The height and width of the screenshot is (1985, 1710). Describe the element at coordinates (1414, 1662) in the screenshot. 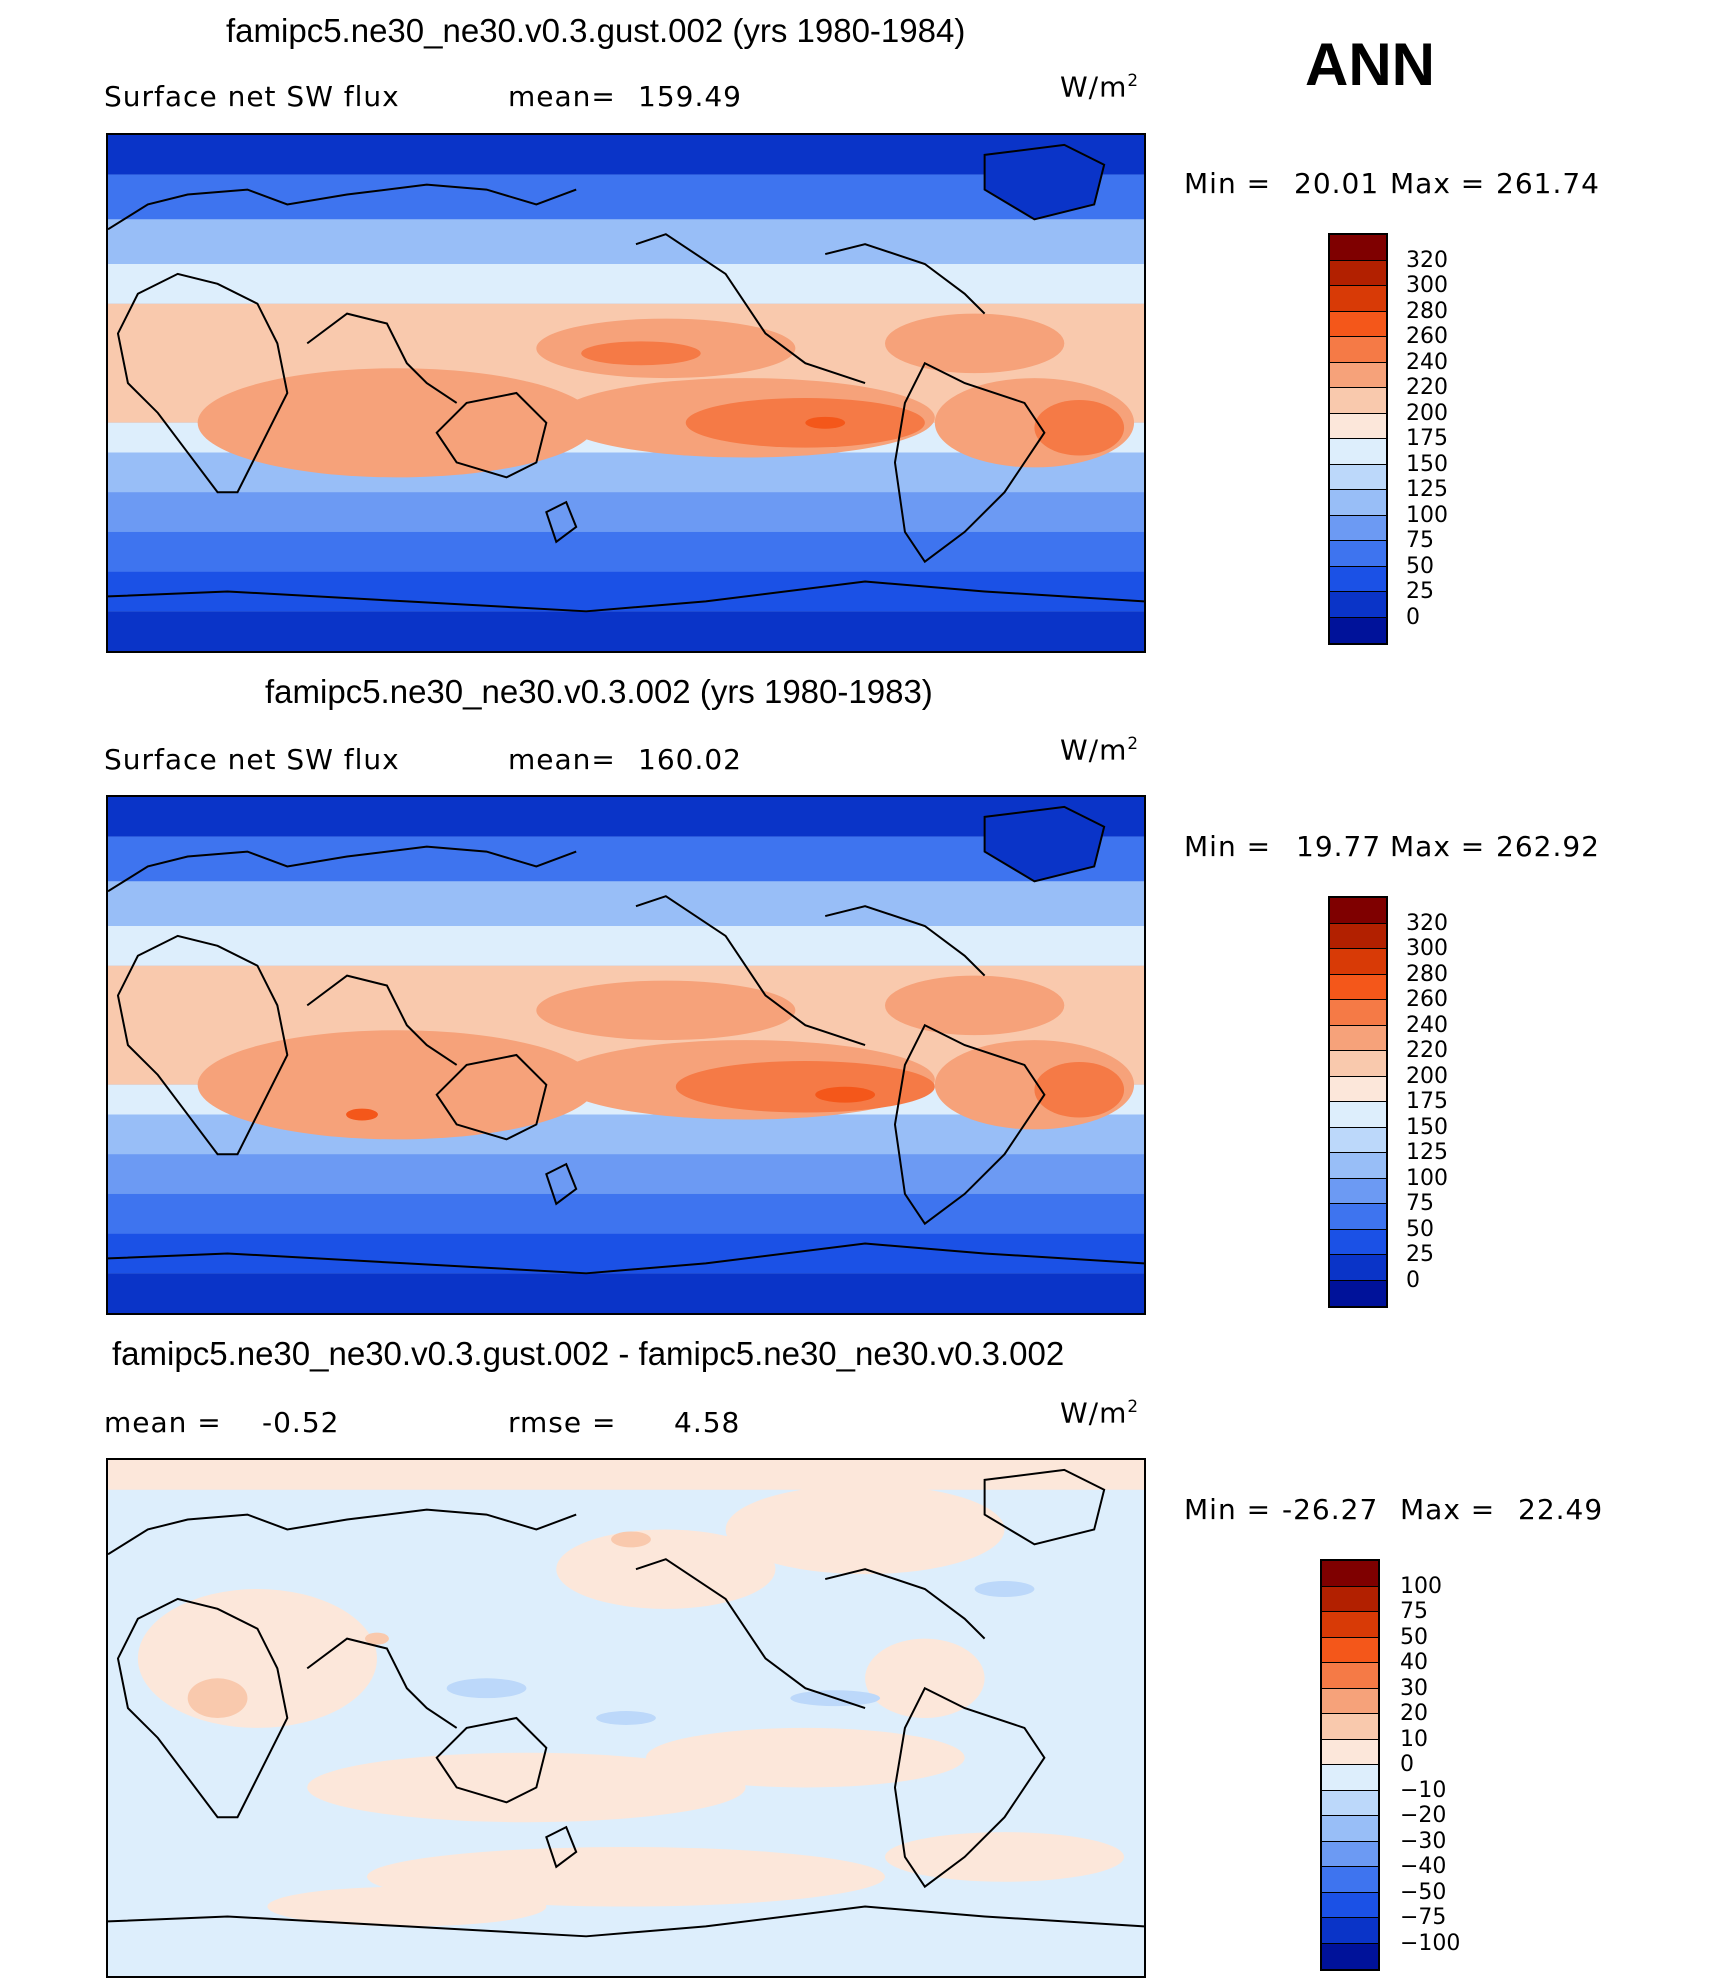

I see `colorbar-tick-label: 40` at that location.